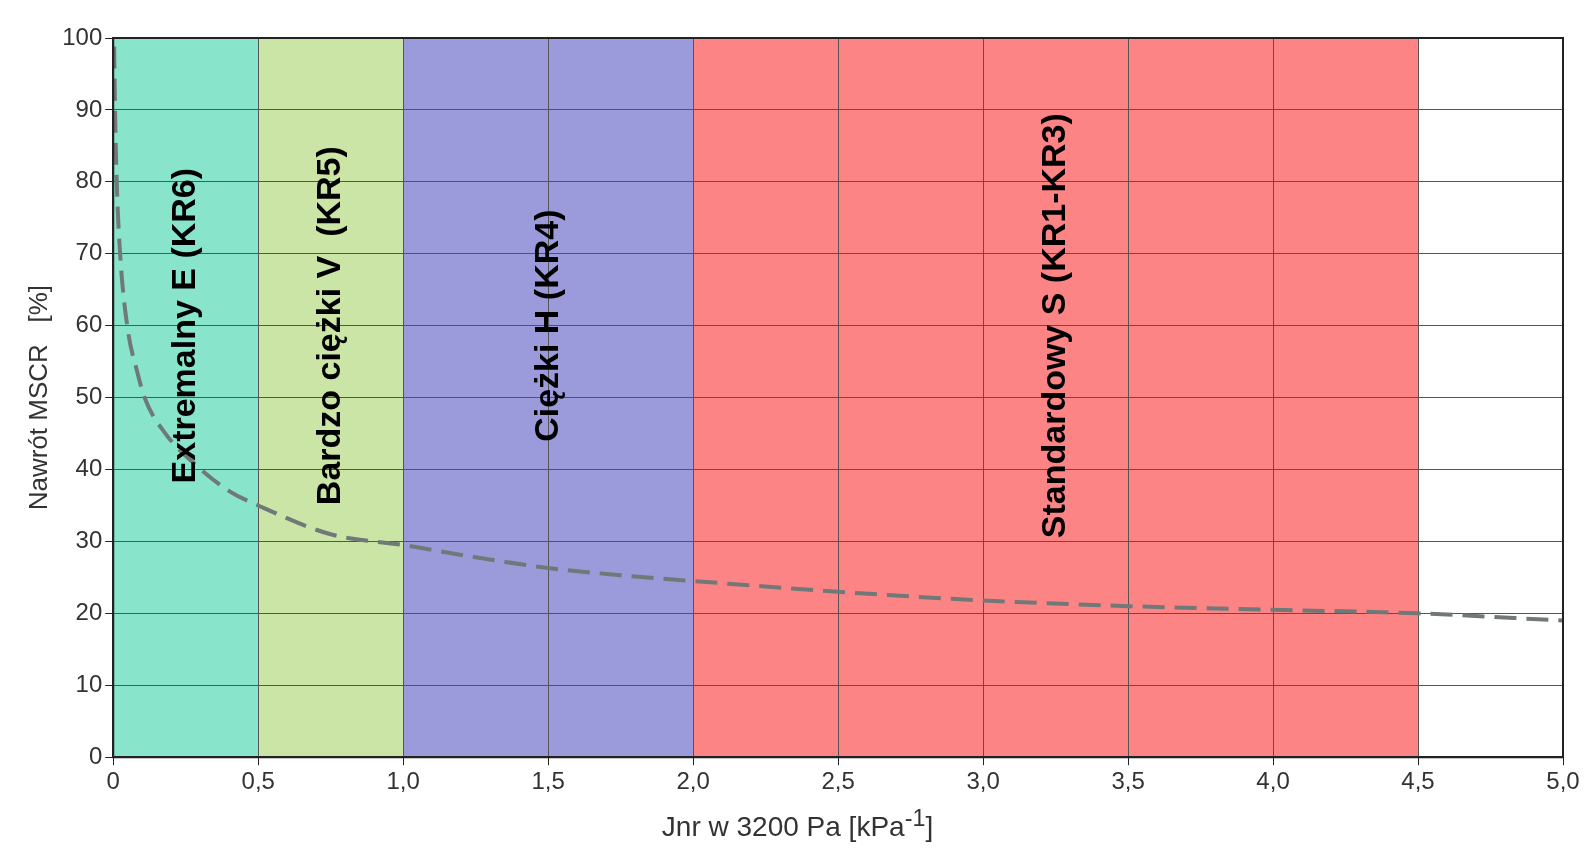  I want to click on band-label: Extremalny E (KR6), so click(183, 325).